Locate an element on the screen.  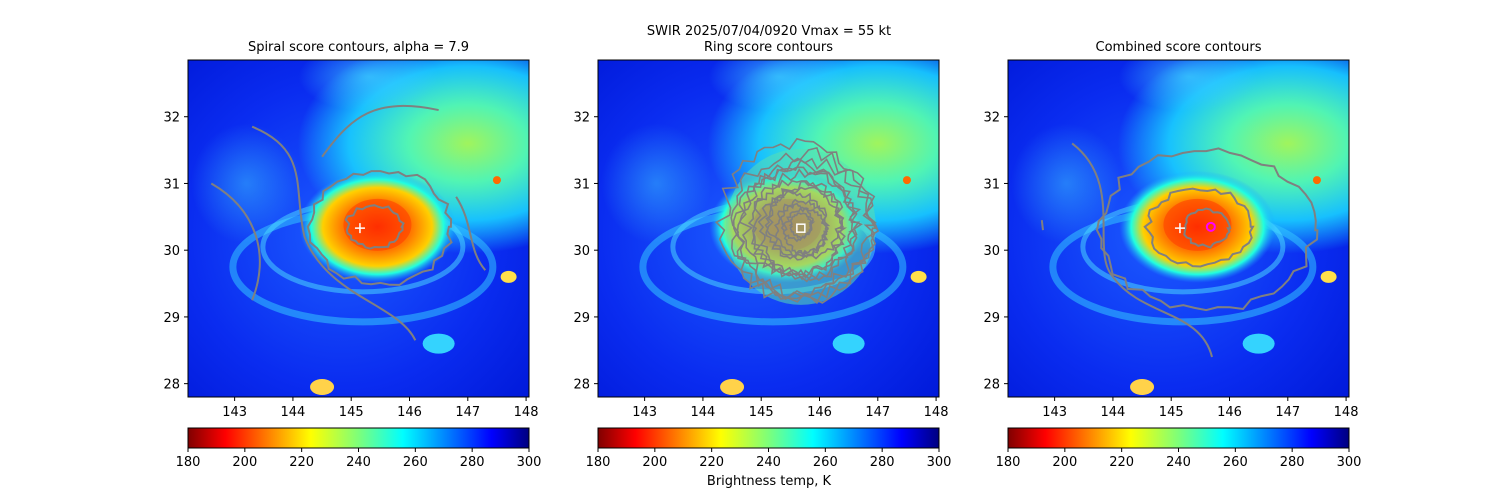
colorbar-tick-label: 280 is located at coordinates (472, 462).